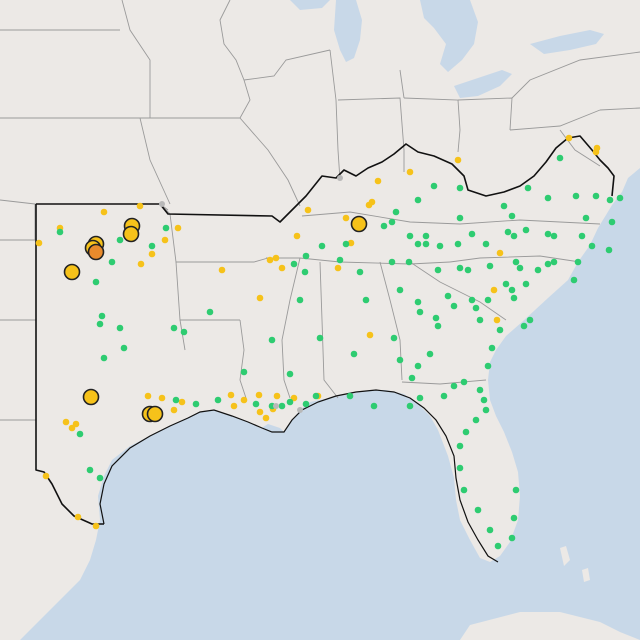 This screenshot has height=640, width=640. I want to click on gray-marker, so click(300, 410).